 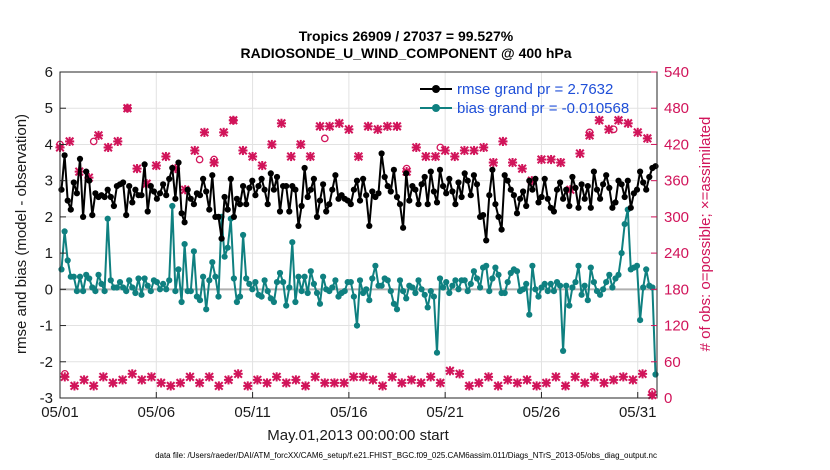 What do you see at coordinates (49, 253) in the screenshot?
I see `tick-label-left: 1` at bounding box center [49, 253].